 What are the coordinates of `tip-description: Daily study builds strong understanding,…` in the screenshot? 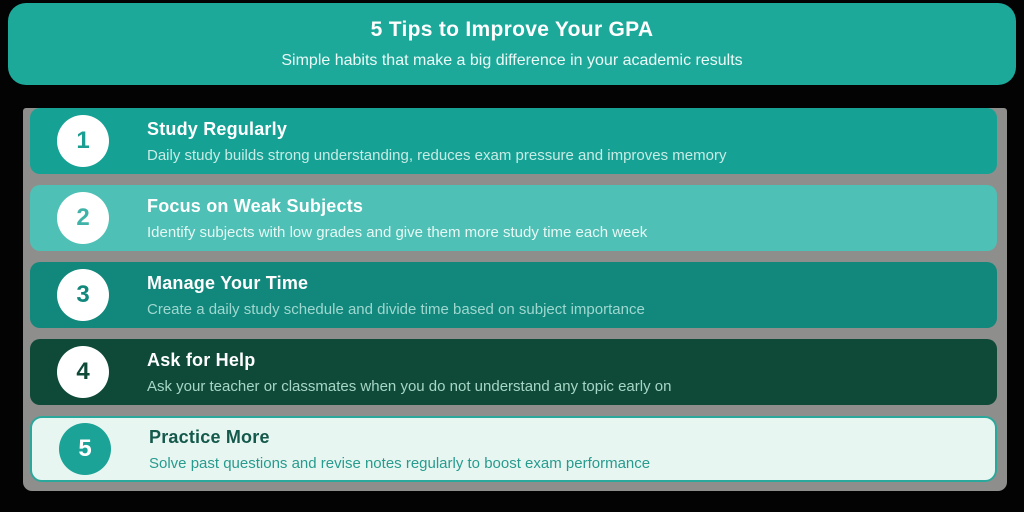 It's located at (437, 155).